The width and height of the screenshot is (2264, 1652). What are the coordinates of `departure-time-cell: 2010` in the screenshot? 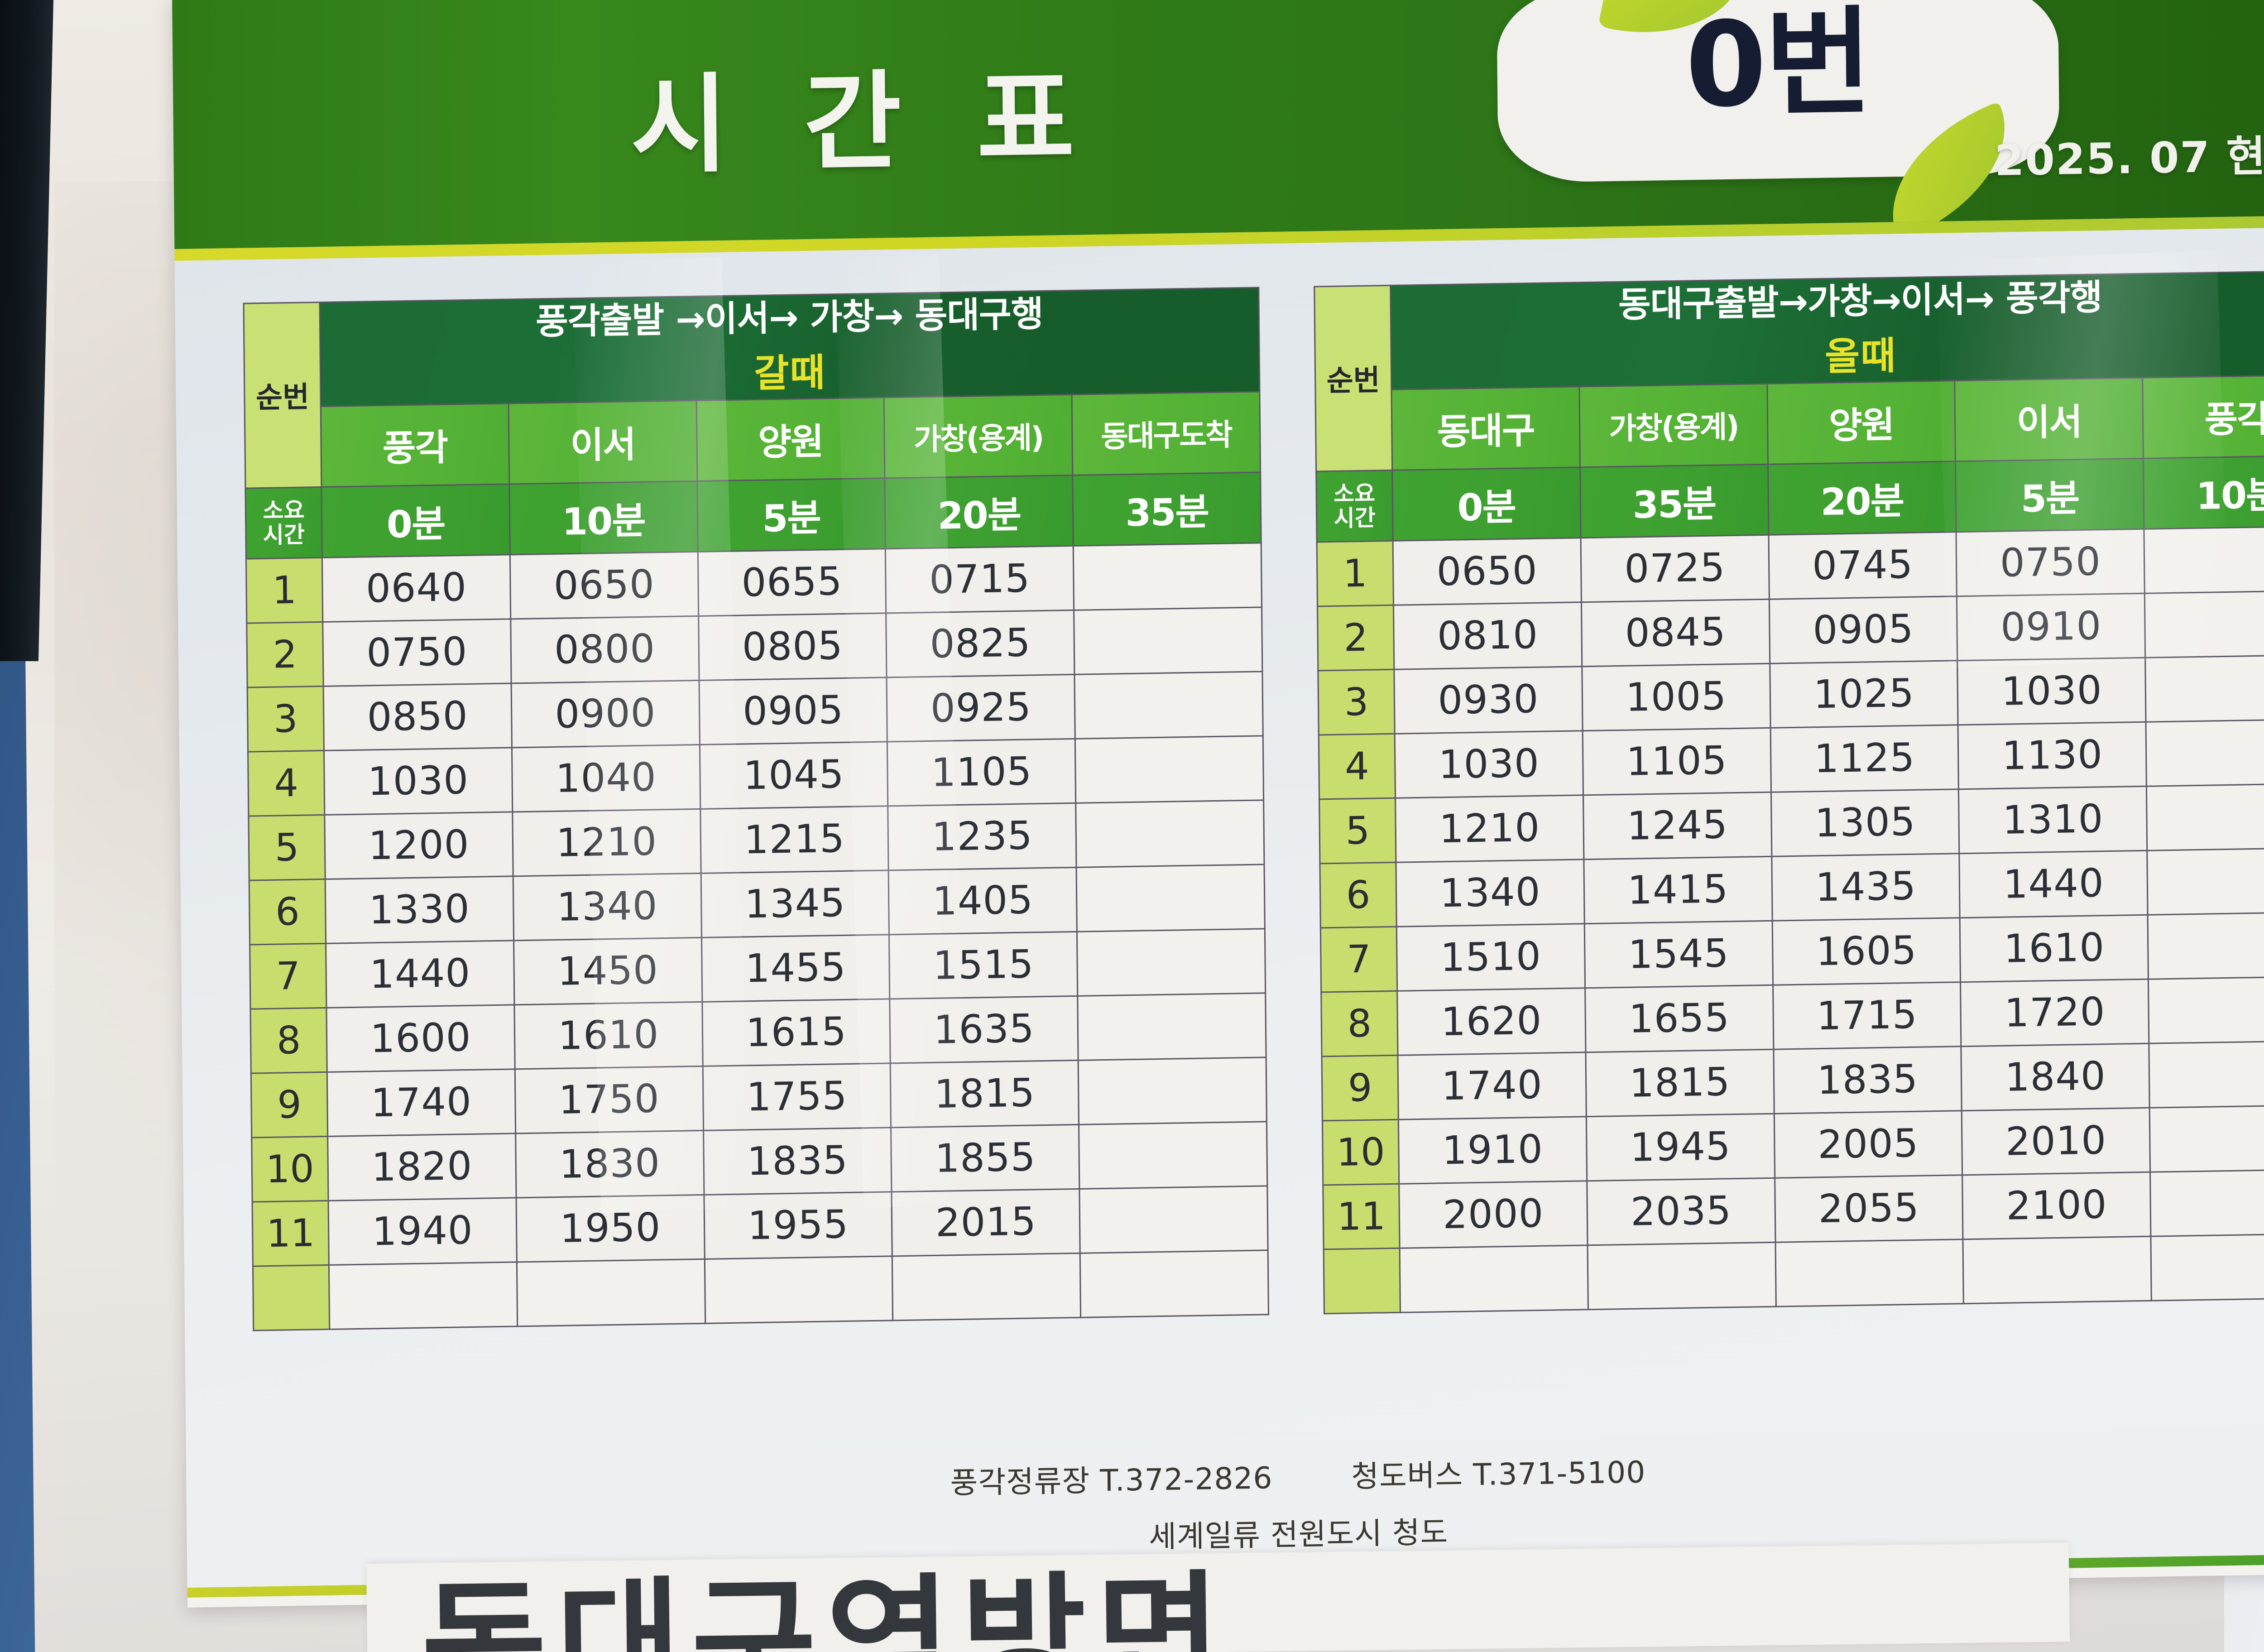 It's located at (2056, 1141).